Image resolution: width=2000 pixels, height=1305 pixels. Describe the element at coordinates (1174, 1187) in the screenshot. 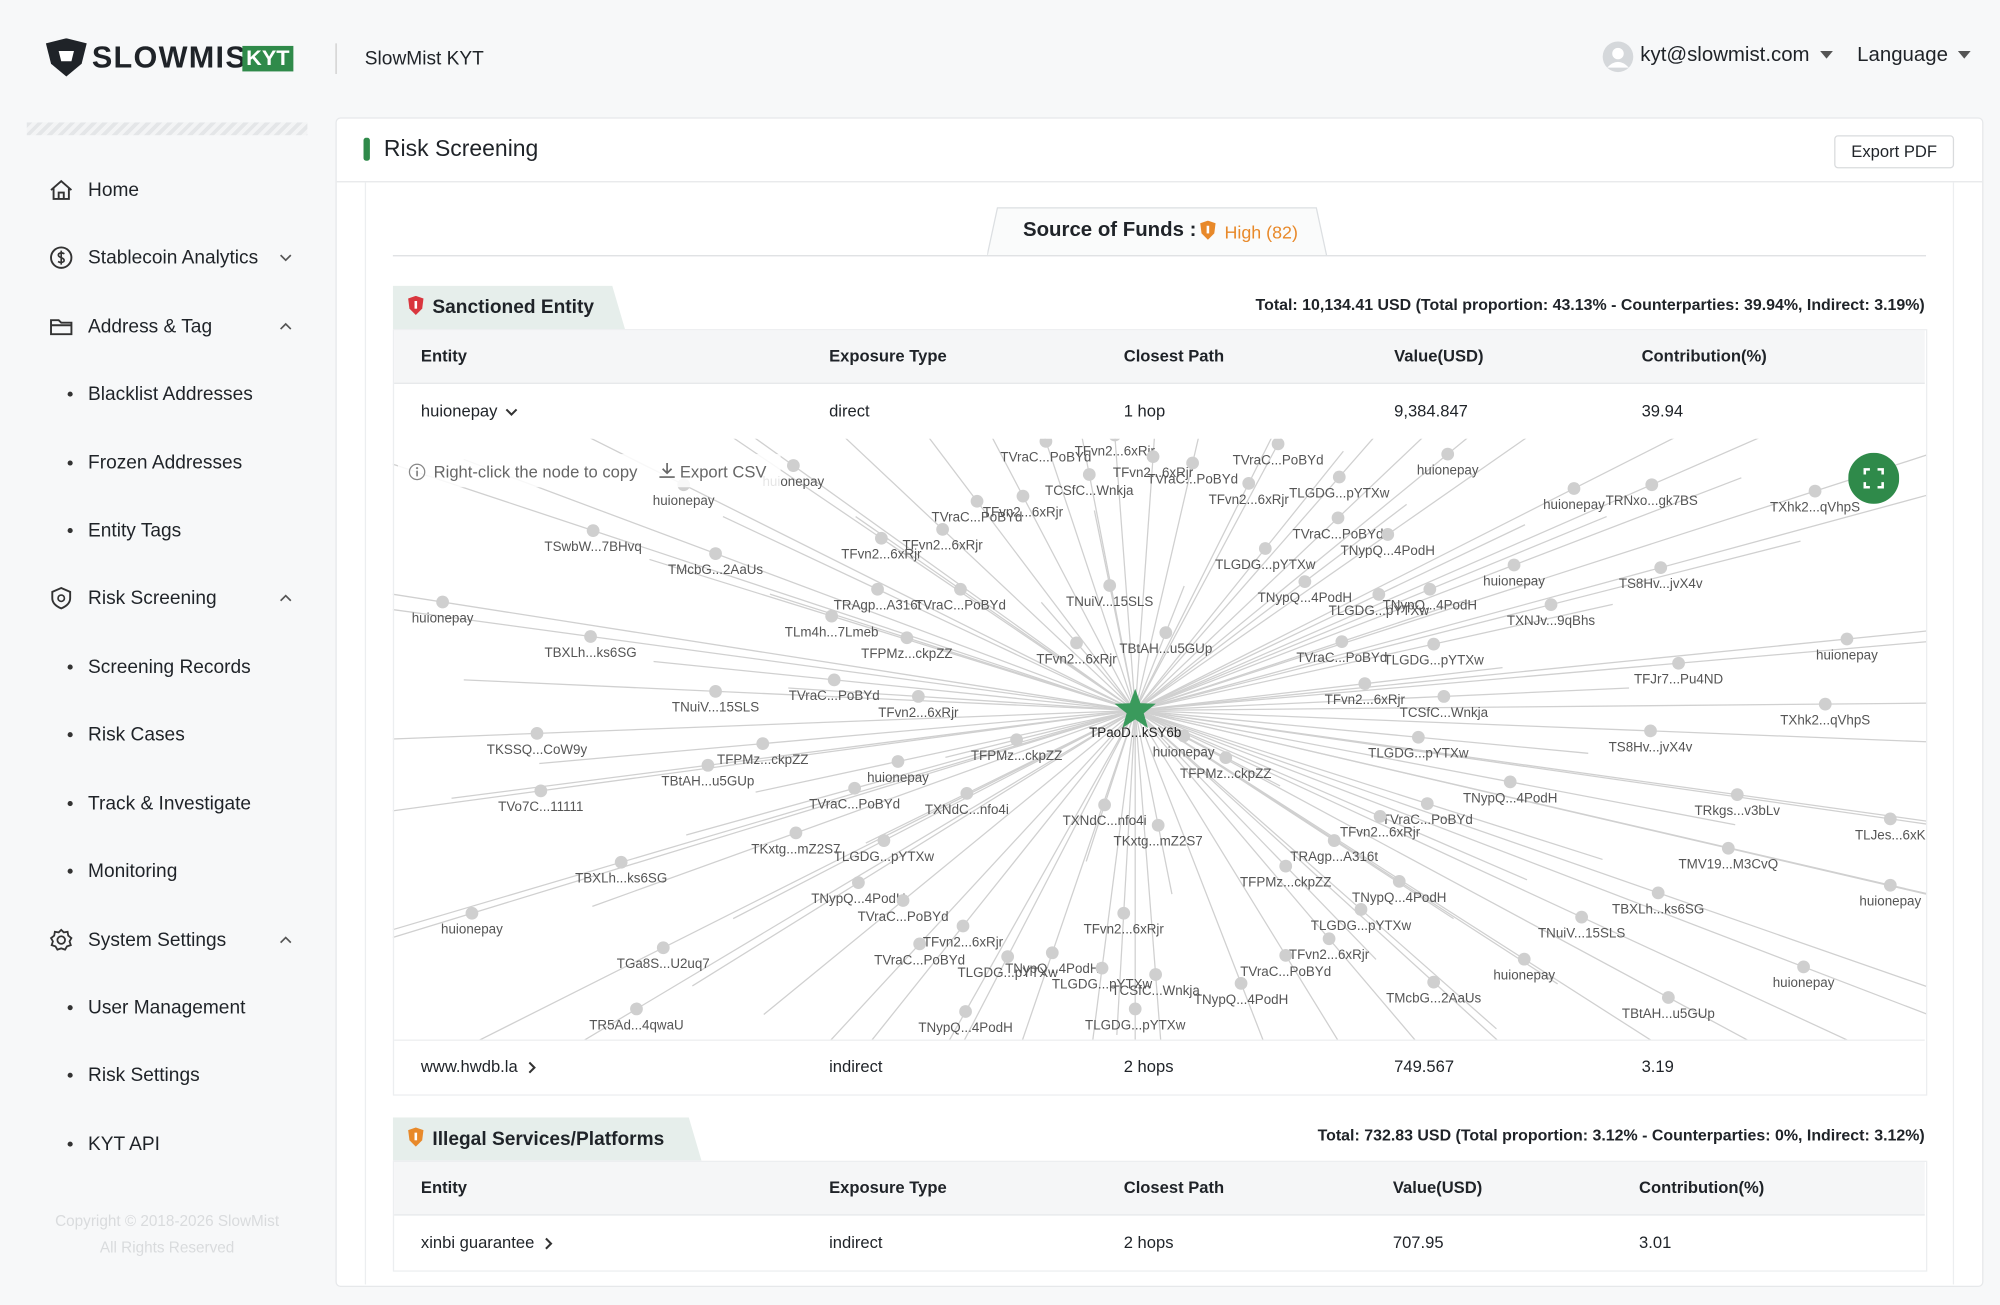

I see `column-header: Closest Path` at that location.